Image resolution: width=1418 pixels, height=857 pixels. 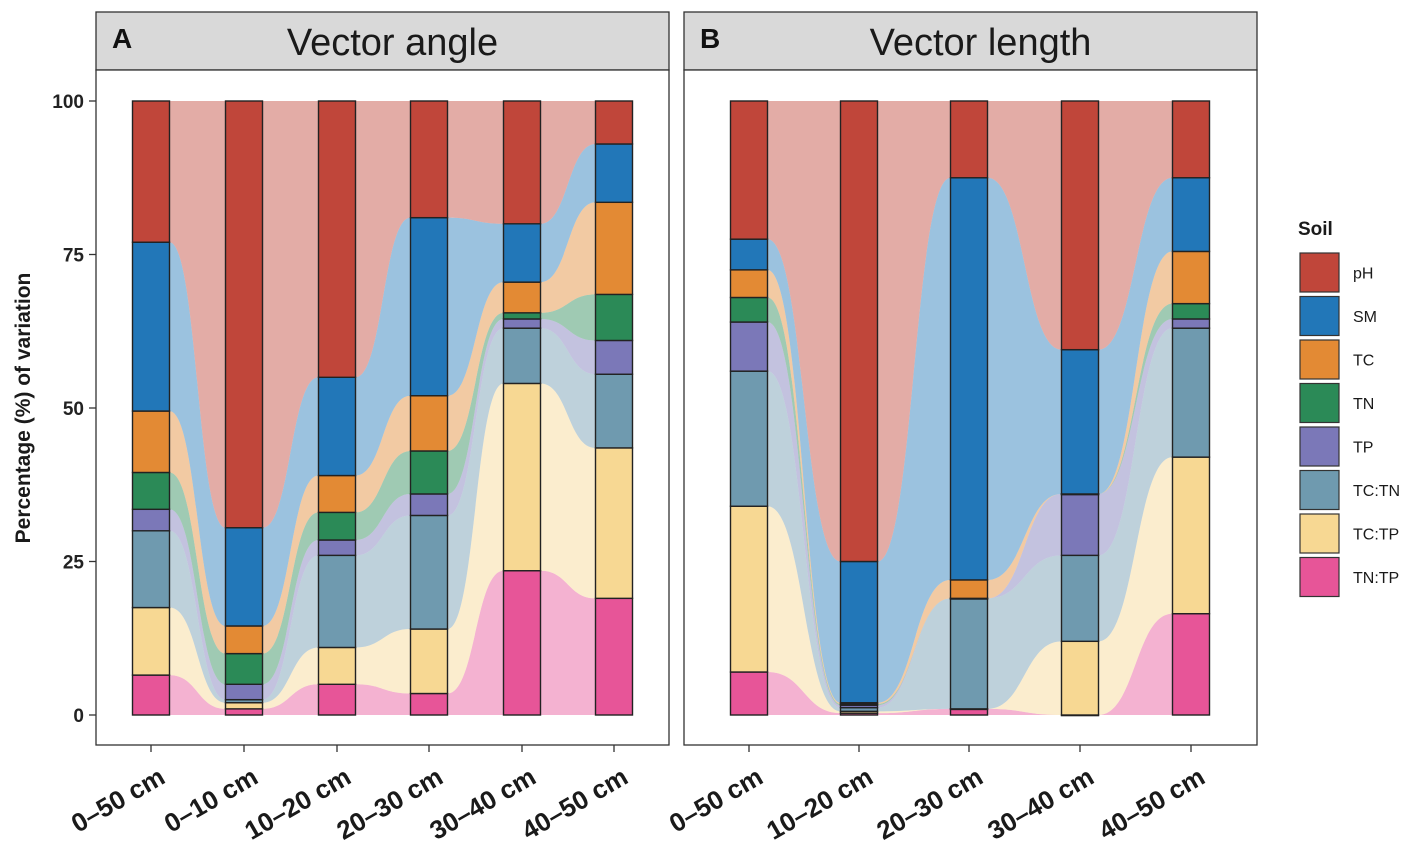 What do you see at coordinates (1363, 448) in the screenshot?
I see `legend-label-tp: TP` at bounding box center [1363, 448].